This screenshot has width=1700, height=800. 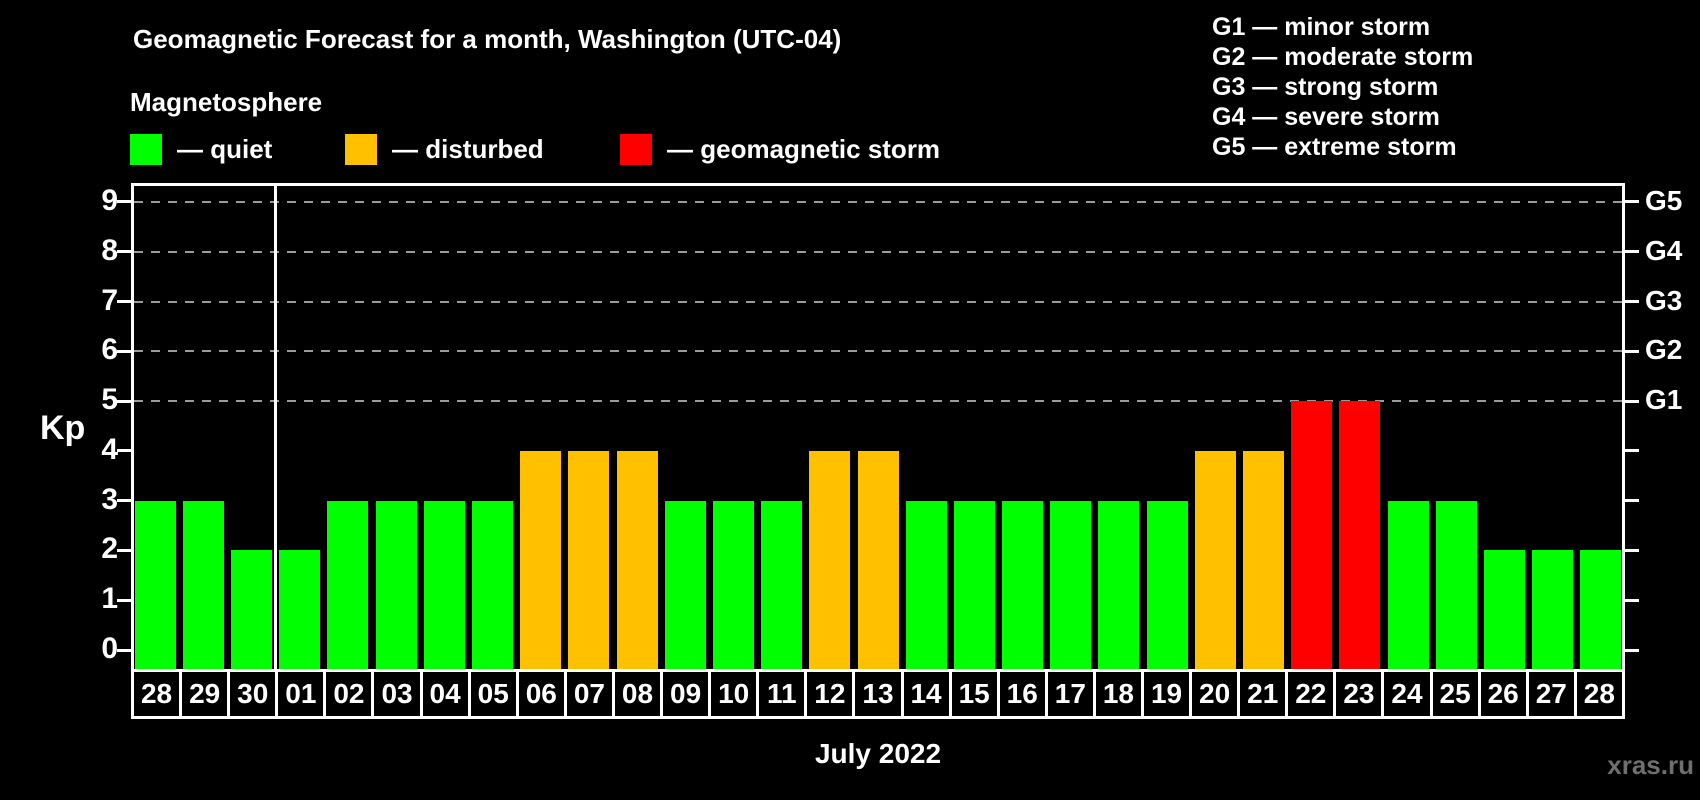 What do you see at coordinates (109, 449) in the screenshot?
I see `y-axis-label-4: 4` at bounding box center [109, 449].